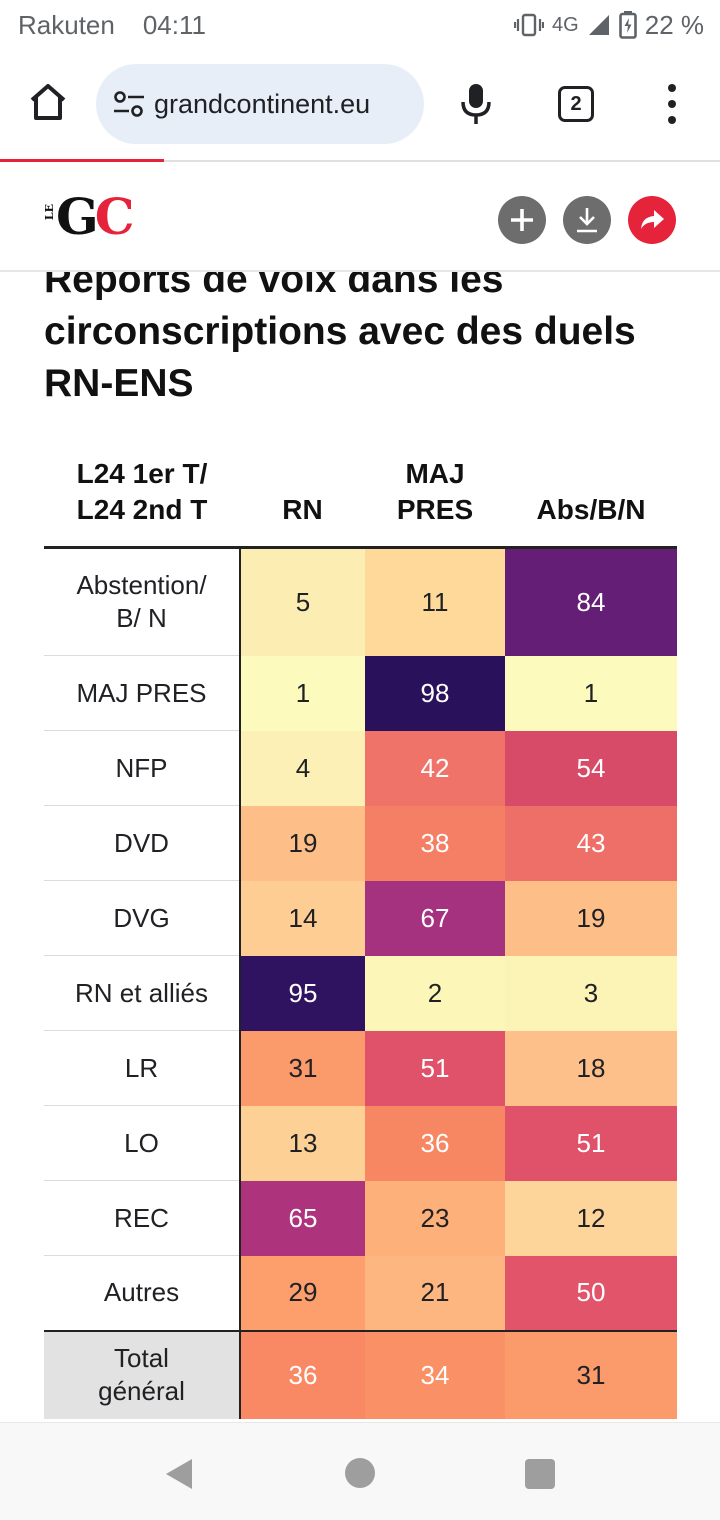 The image size is (720, 1520). What do you see at coordinates (360, 217) in the screenshot?
I see `site-header: LE G C` at bounding box center [360, 217].